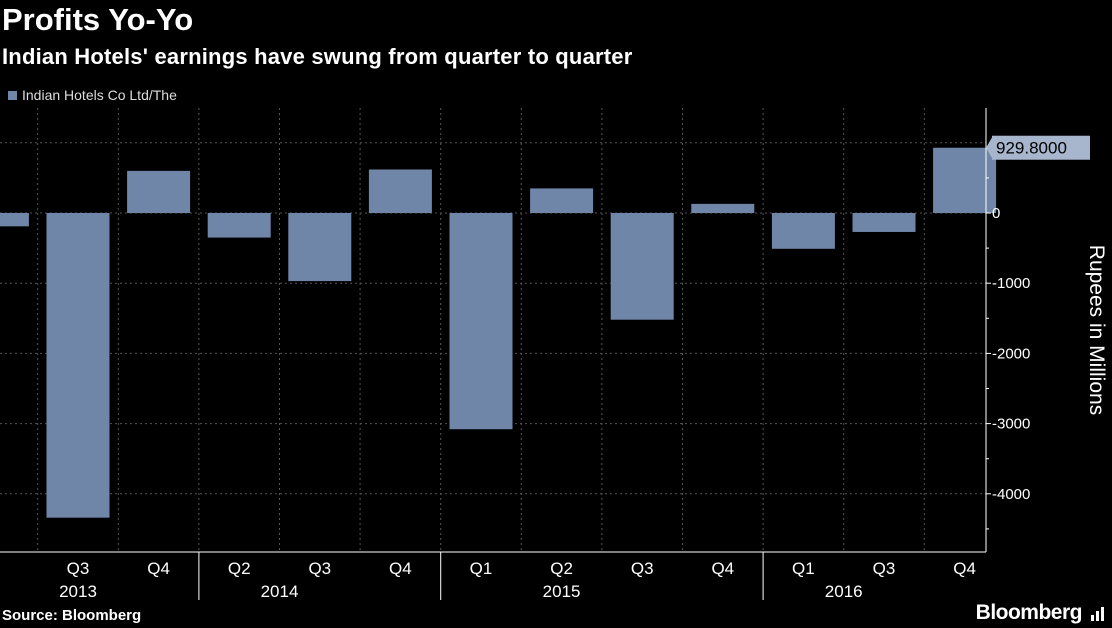  Describe the element at coordinates (989, 147) in the screenshot. I see `last-value-pointer` at that location.